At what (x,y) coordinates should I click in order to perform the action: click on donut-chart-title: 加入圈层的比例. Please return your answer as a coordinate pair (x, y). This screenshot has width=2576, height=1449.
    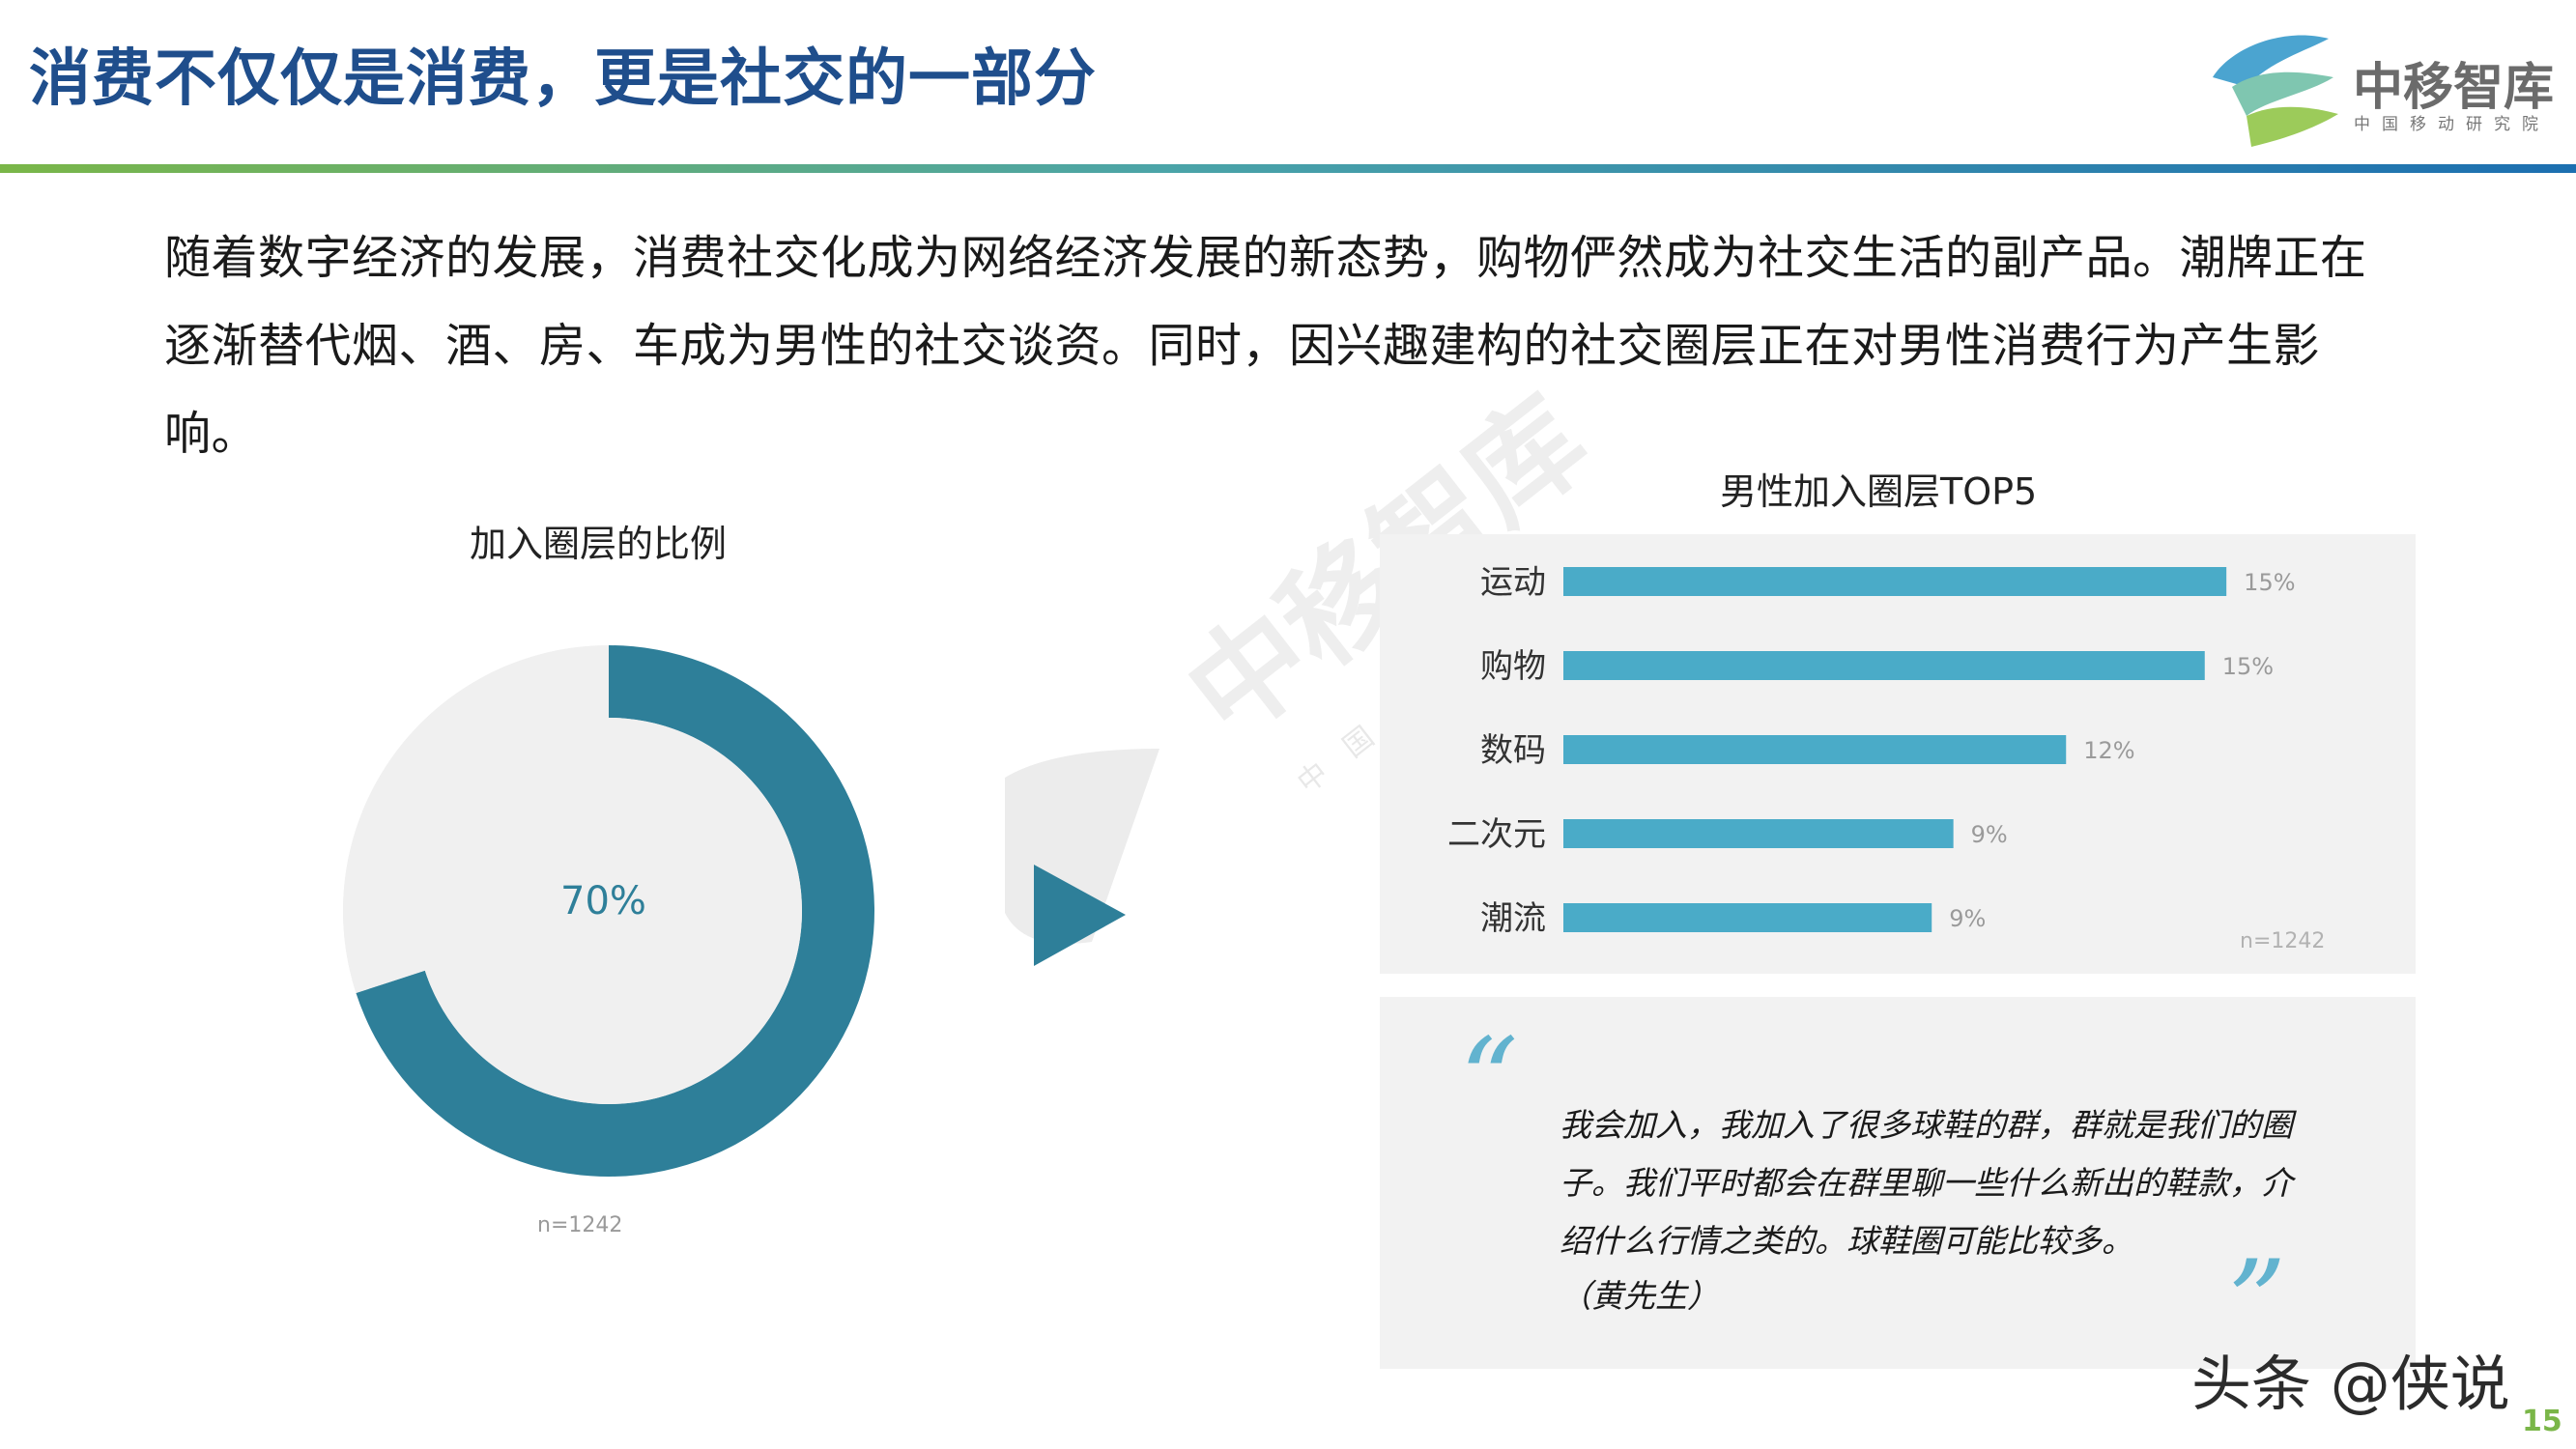
    Looking at the image, I should click on (599, 544).